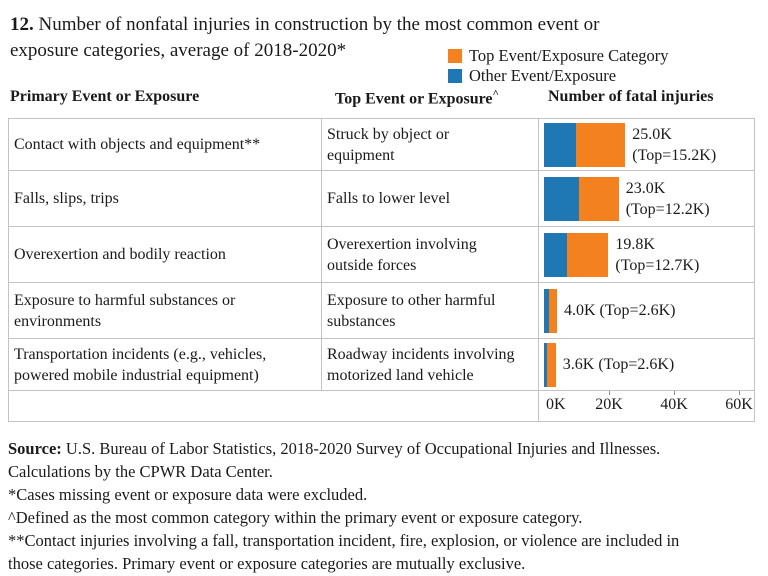 This screenshot has width=768, height=576. I want to click on bar-value-label: 4.0K (Top=2.6K), so click(620, 310).